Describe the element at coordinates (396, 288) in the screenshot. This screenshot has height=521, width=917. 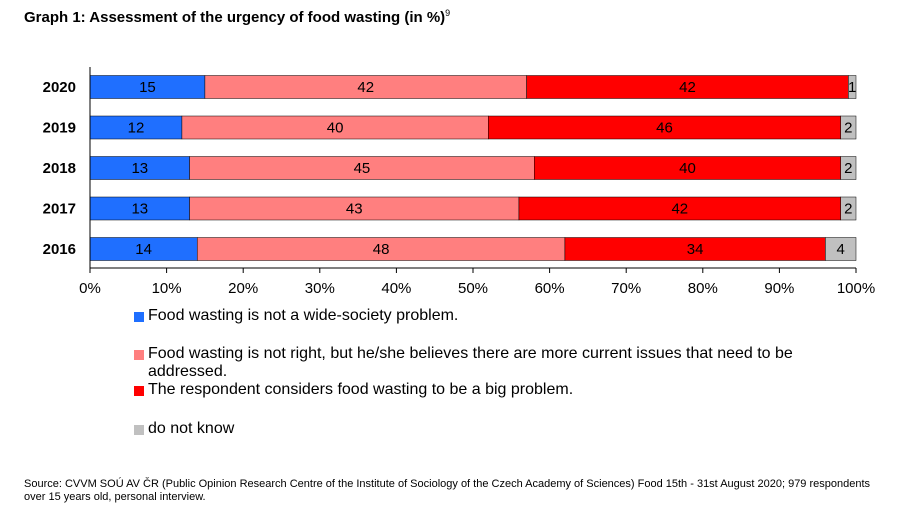
I see `x-tick-label-4: 40%` at that location.